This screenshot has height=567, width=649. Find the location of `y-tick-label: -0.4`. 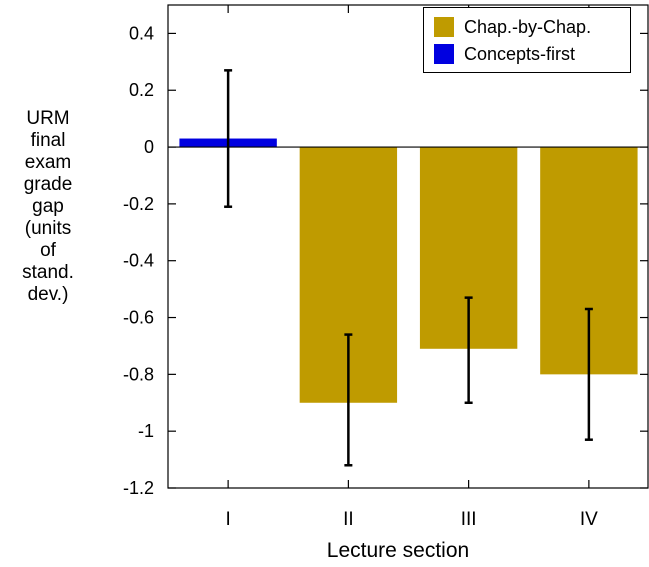

y-tick-label: -0.4 is located at coordinates (138, 261).